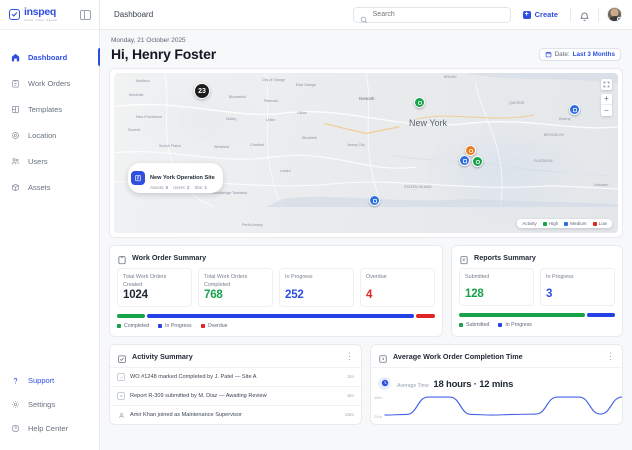 The height and width of the screenshot is (450, 632). Describe the element at coordinates (134, 14) in the screenshot. I see `breadcrumb: Dashboard` at that location.